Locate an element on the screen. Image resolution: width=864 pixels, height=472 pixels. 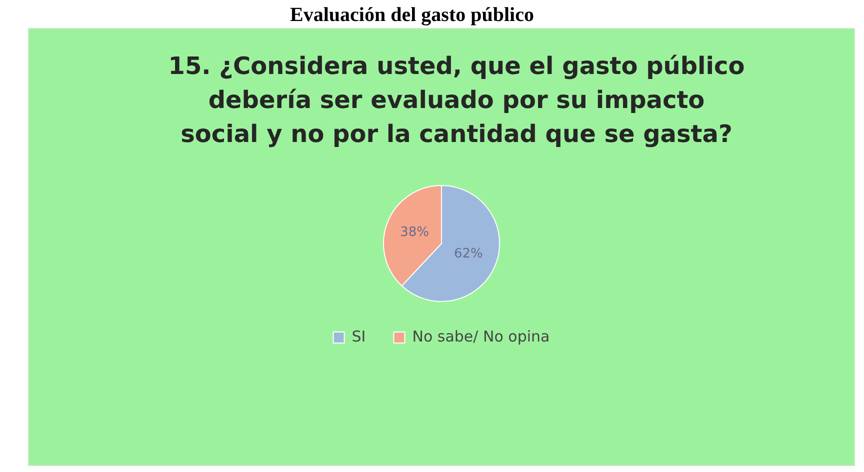
chart-title: Evaluación del gasto público is located at coordinates (412, 16).